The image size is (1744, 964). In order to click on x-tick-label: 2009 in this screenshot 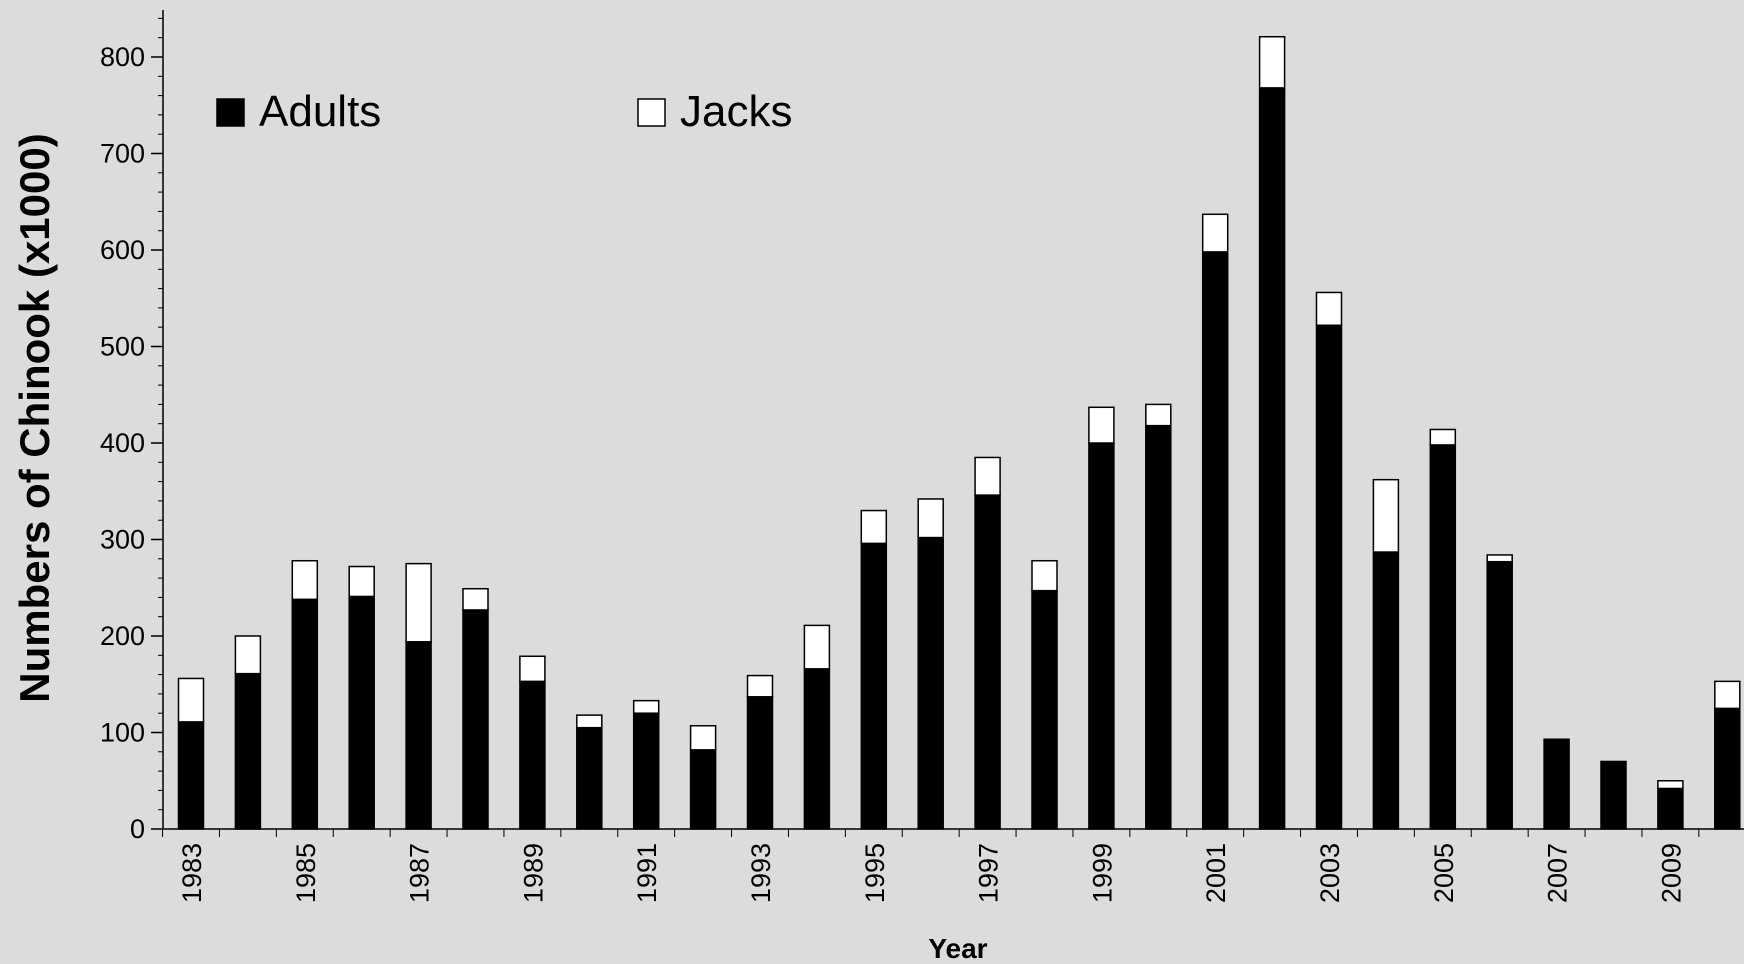, I will do `click(1671, 873)`.